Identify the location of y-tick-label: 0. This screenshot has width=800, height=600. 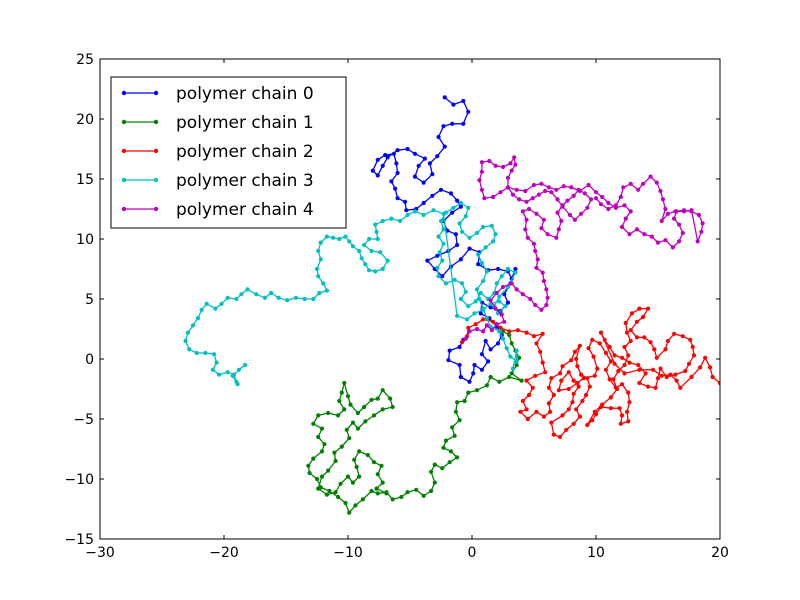
(89, 360).